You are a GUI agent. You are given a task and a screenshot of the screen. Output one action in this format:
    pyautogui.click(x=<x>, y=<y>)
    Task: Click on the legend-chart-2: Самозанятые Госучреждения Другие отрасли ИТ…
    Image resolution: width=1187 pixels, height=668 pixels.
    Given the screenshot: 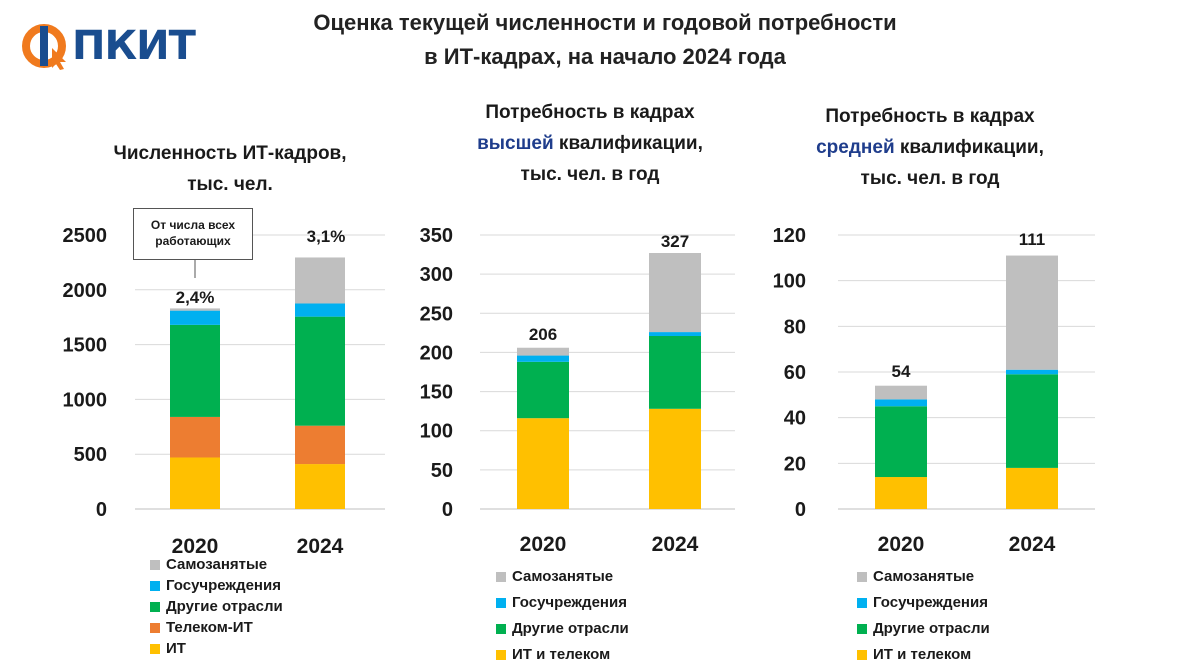 What is the action you would take?
    pyautogui.click(x=562, y=616)
    